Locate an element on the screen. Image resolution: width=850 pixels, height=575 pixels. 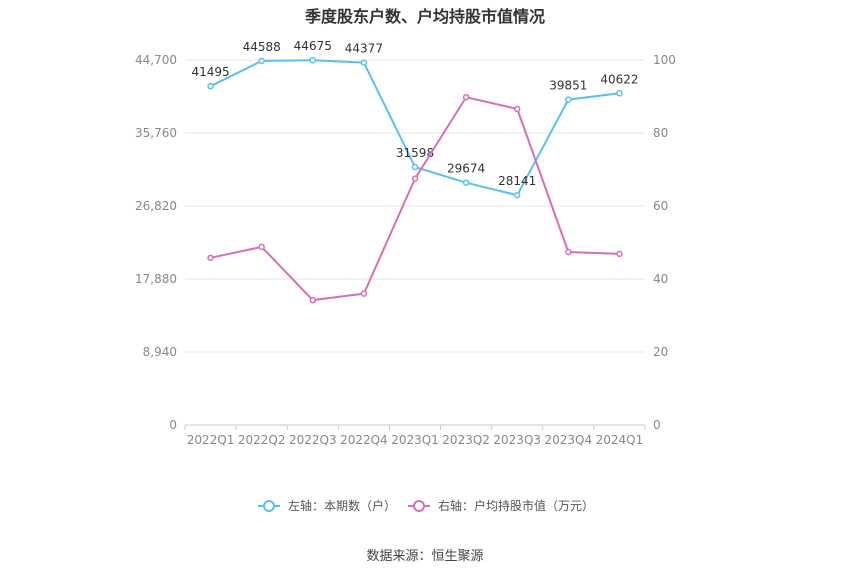
y-left-tick-label: 44,700 is located at coordinates (156, 60).